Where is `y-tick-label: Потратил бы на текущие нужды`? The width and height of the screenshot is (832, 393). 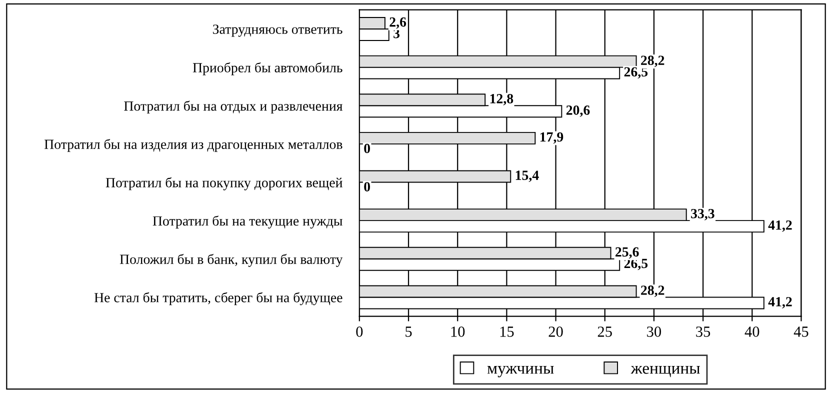 y-tick-label: Потратил бы на текущие нужды is located at coordinates (247, 222).